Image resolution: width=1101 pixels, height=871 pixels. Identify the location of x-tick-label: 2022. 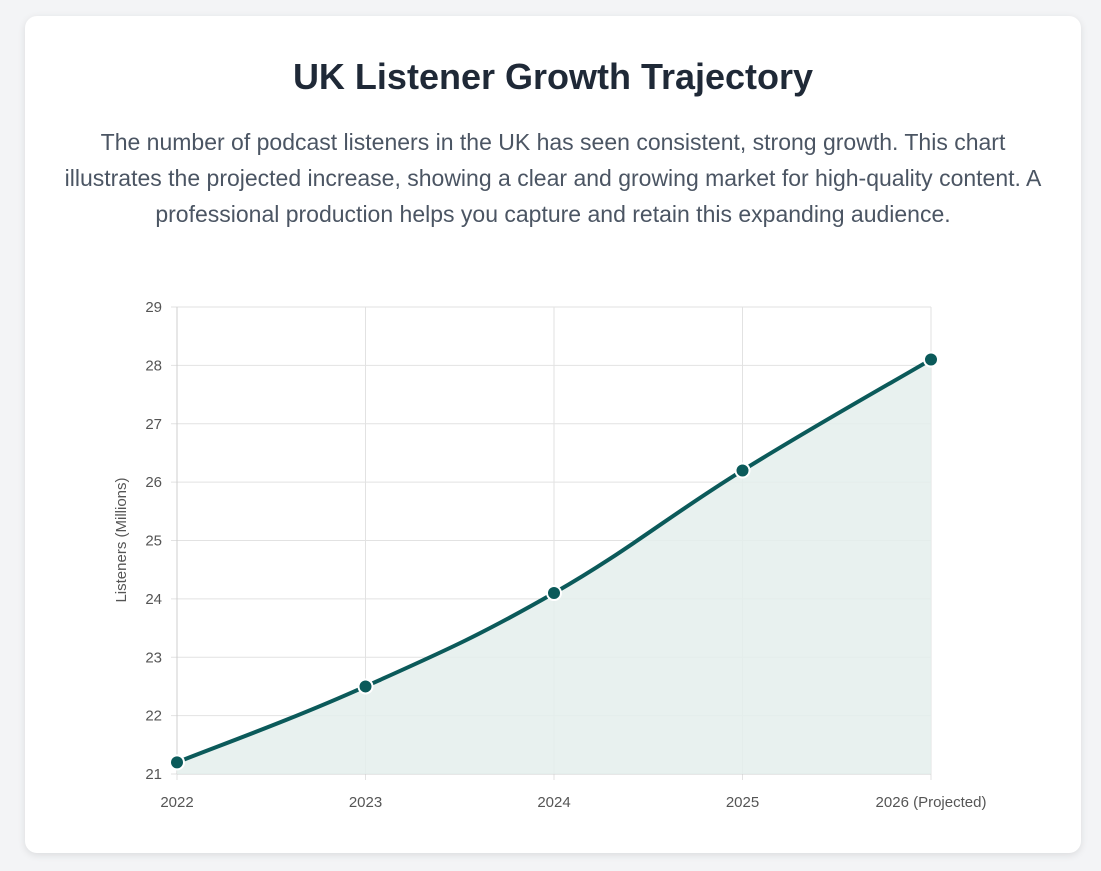
(176, 802).